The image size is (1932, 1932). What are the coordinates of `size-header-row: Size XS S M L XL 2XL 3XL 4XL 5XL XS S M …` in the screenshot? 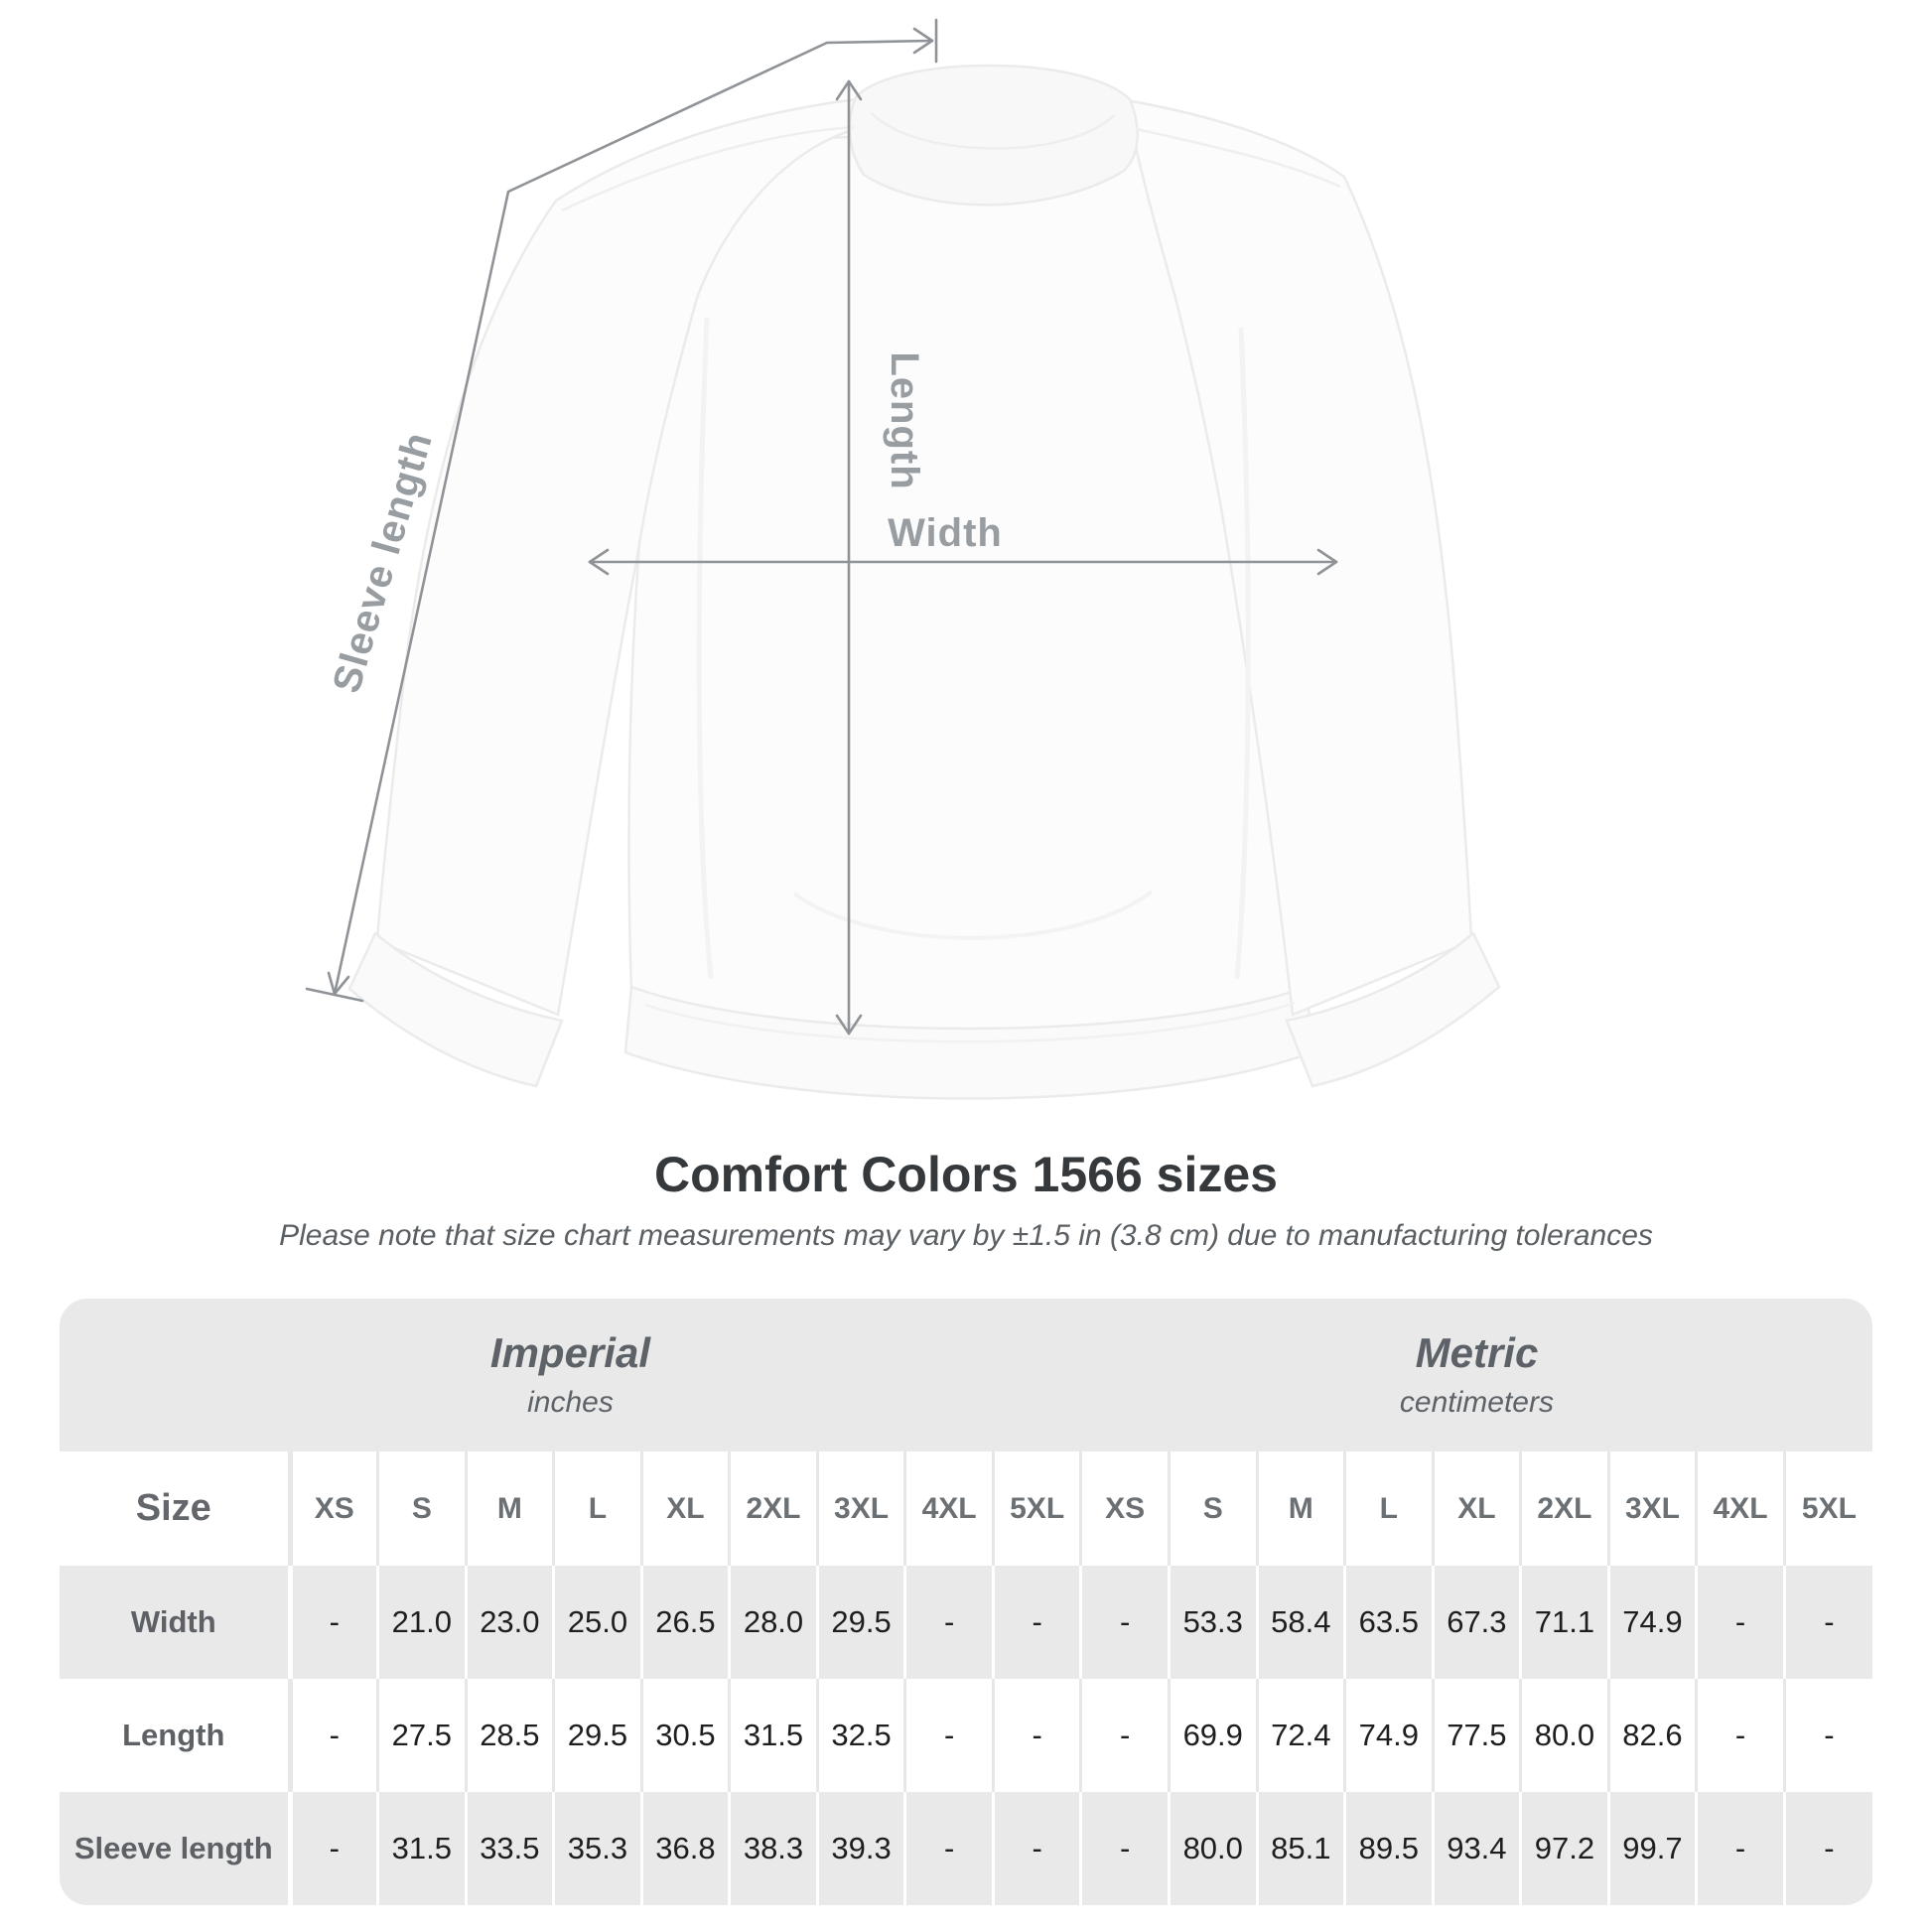 It's located at (966, 1509).